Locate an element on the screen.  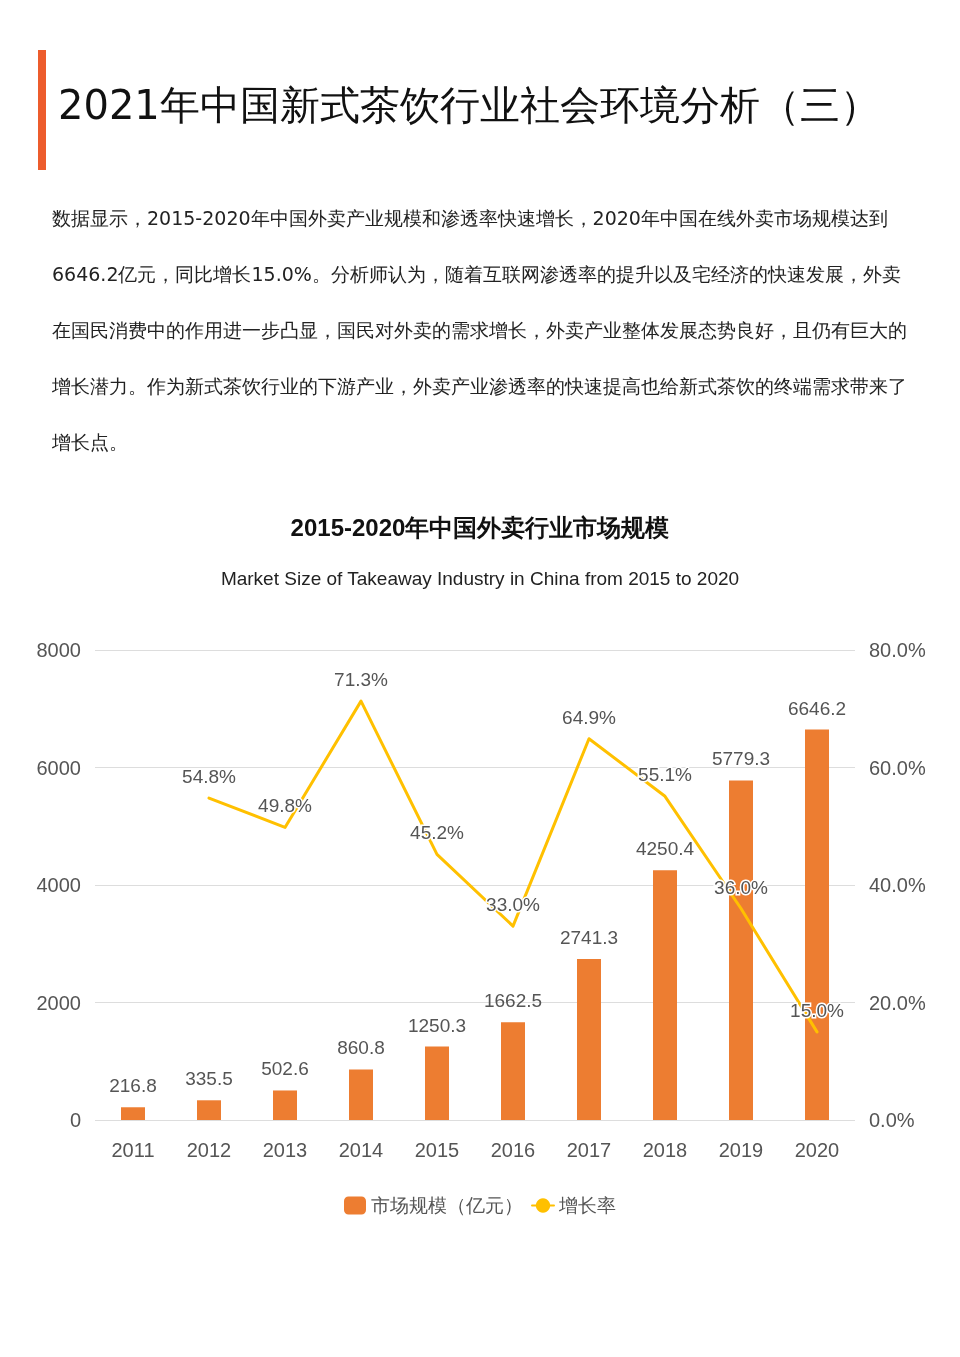
x-tick-label: 2014 is located at coordinates (361, 1150).